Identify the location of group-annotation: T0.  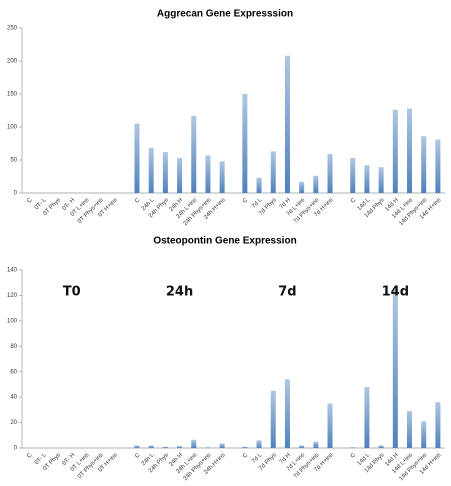
(72, 292).